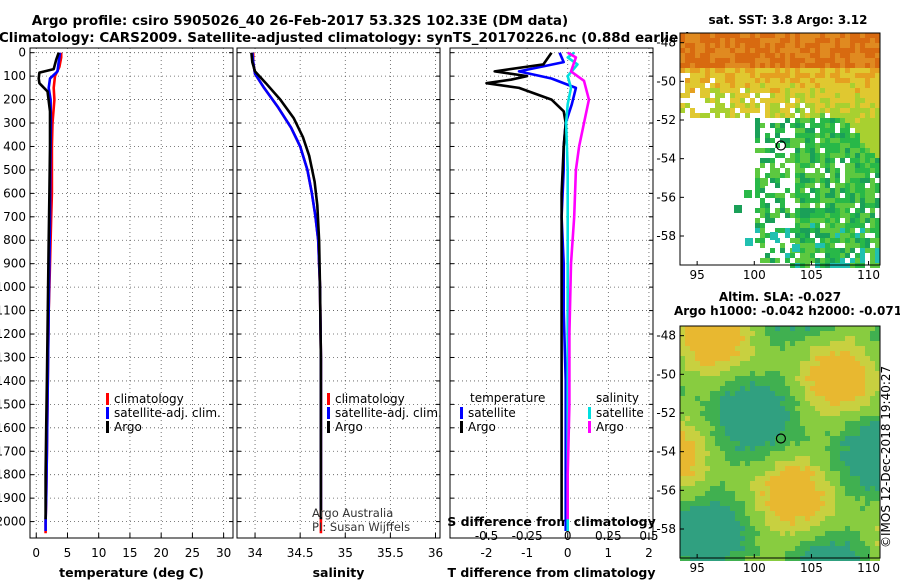  What do you see at coordinates (345, 553) in the screenshot?
I see `x-tick-label: 35` at bounding box center [345, 553].